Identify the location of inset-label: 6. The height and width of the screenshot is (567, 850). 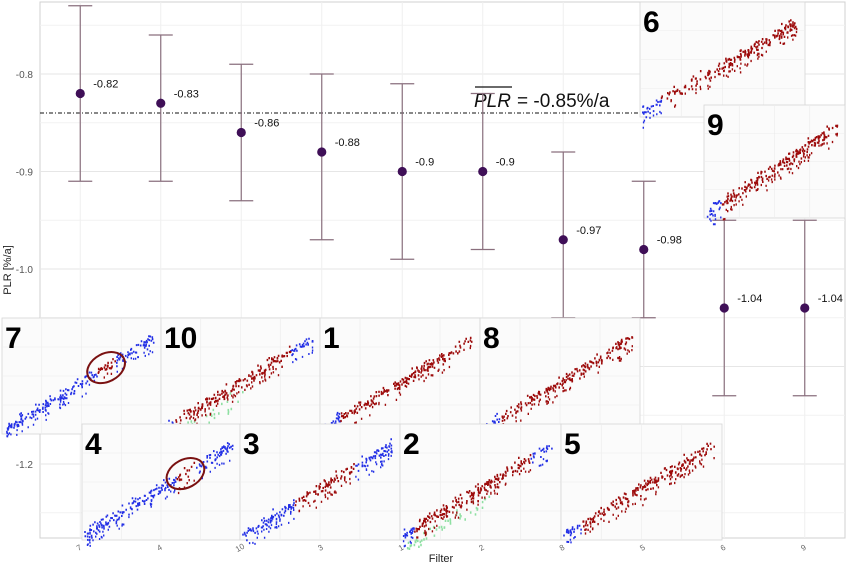
(651, 22).